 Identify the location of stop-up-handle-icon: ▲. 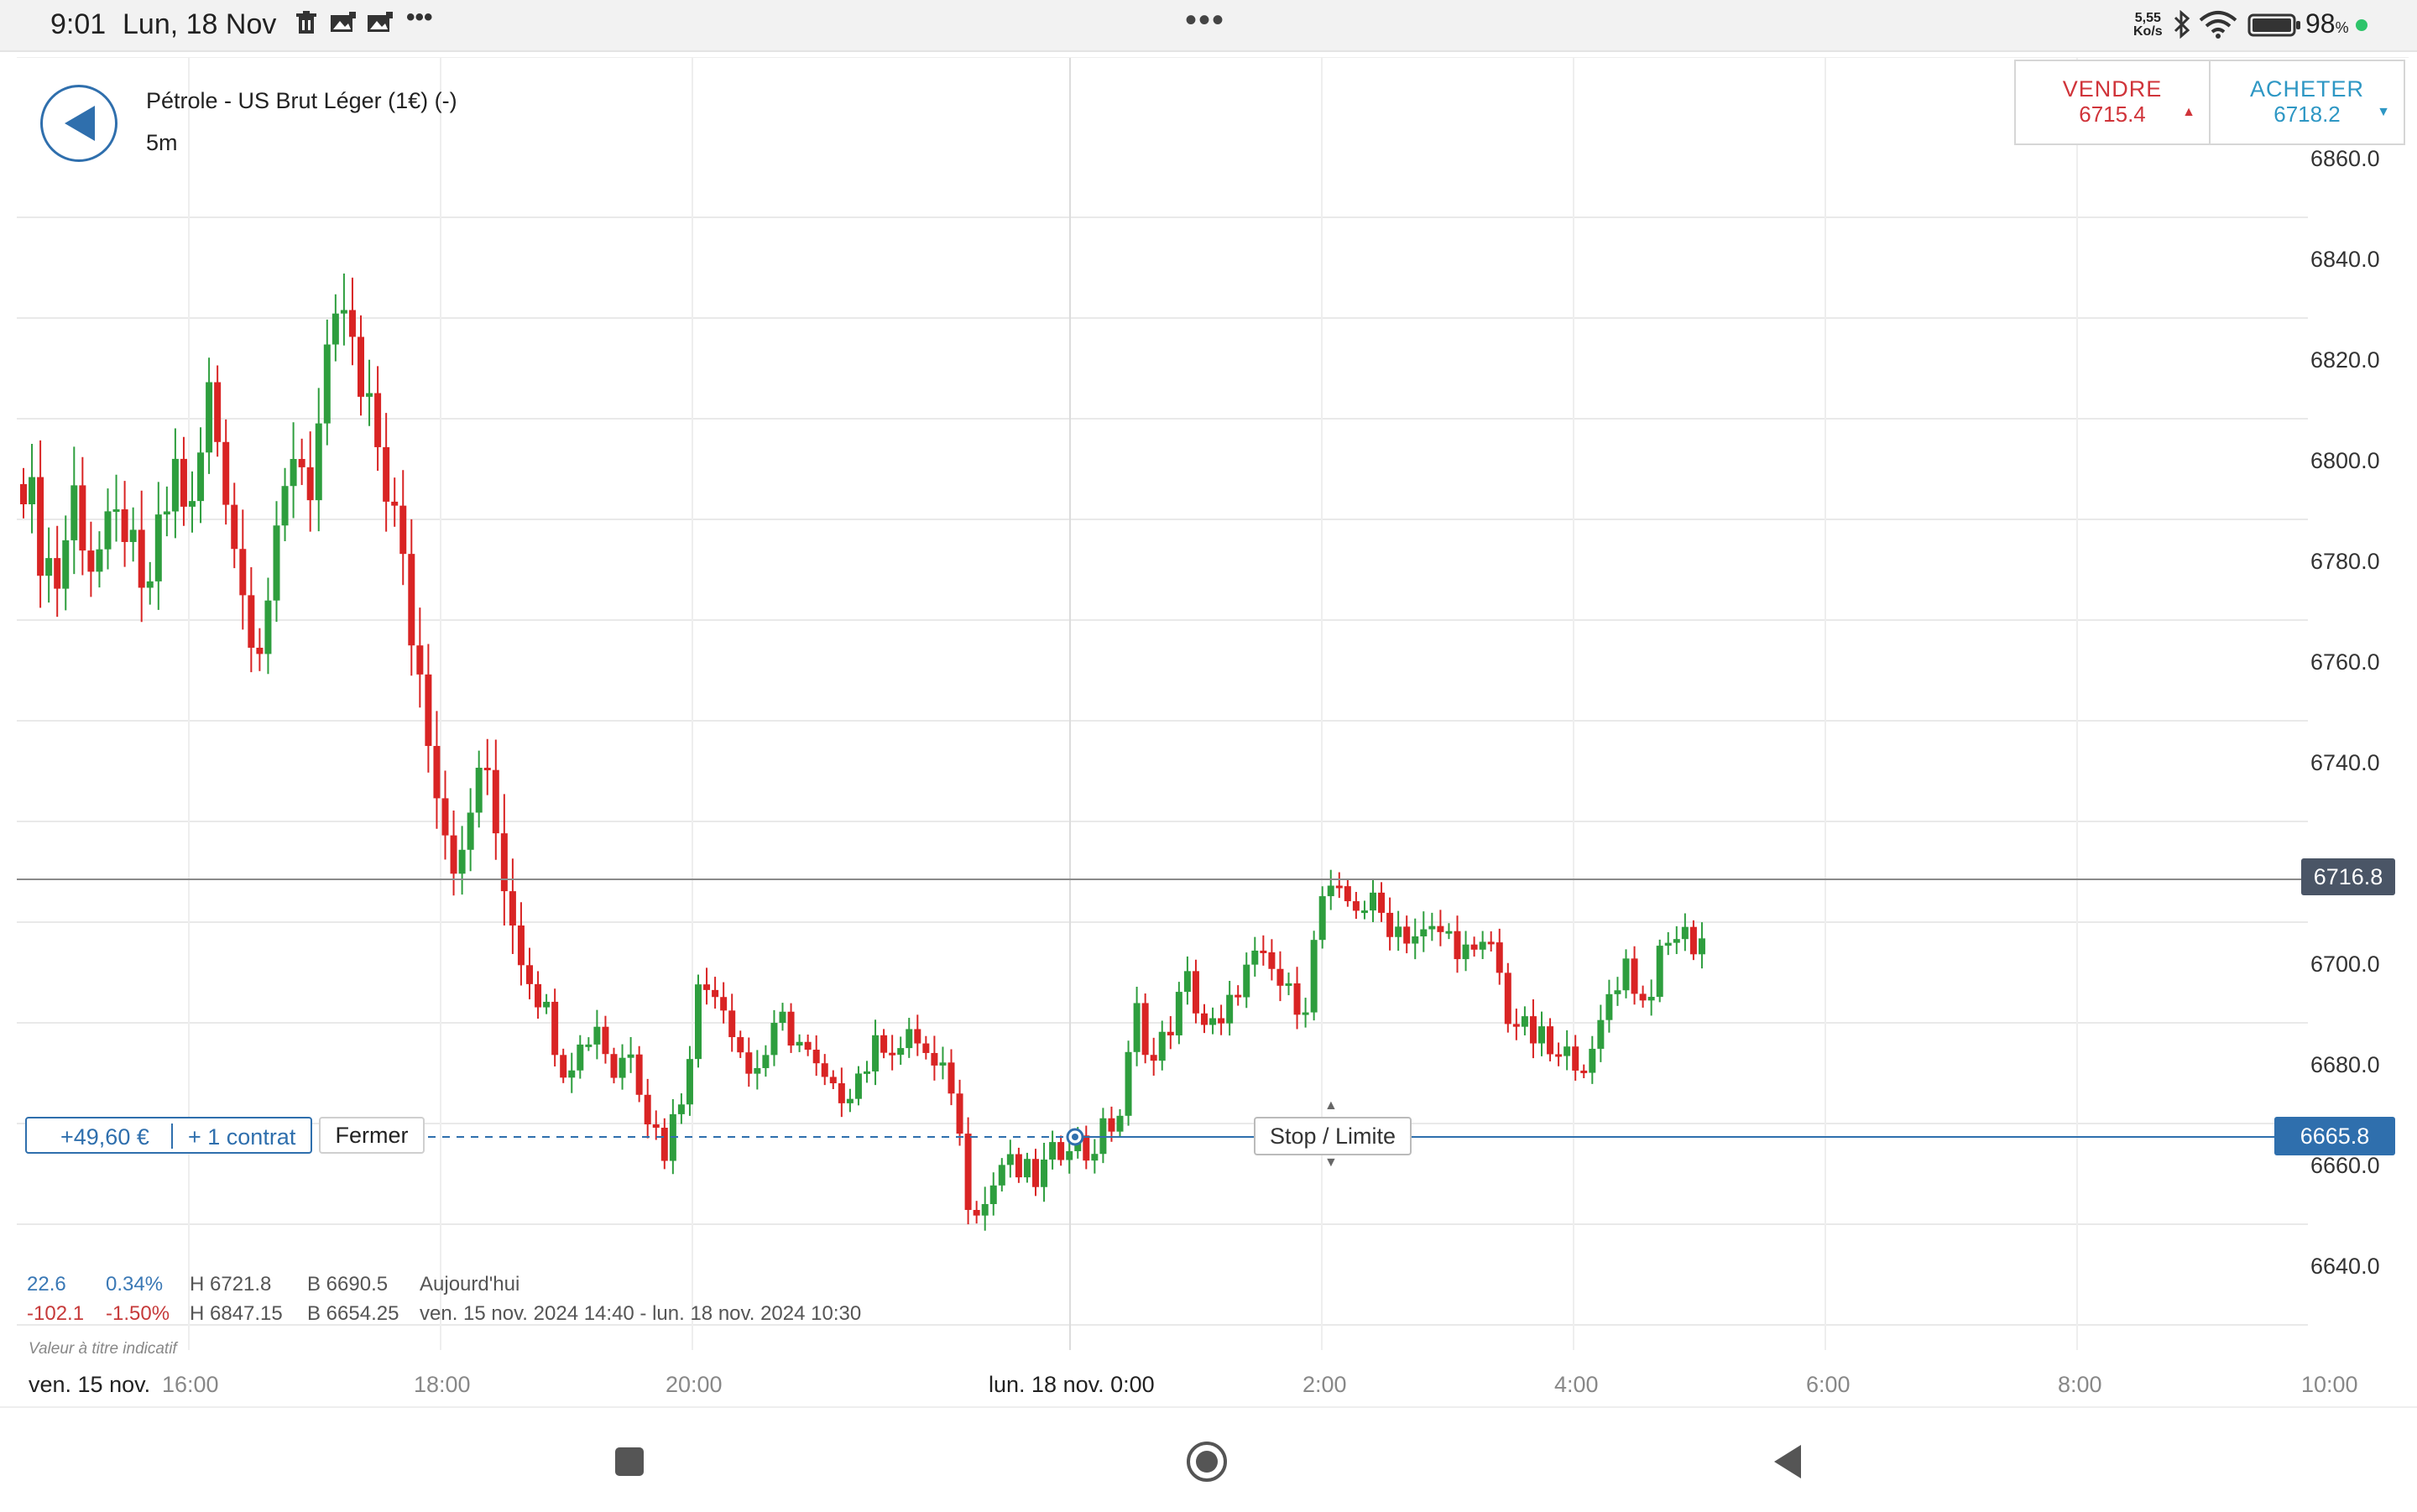
(1331, 1105).